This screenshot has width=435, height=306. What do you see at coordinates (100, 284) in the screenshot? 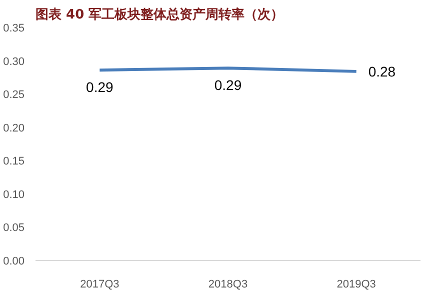
I see `x-tick-label: 2017Q3` at bounding box center [100, 284].